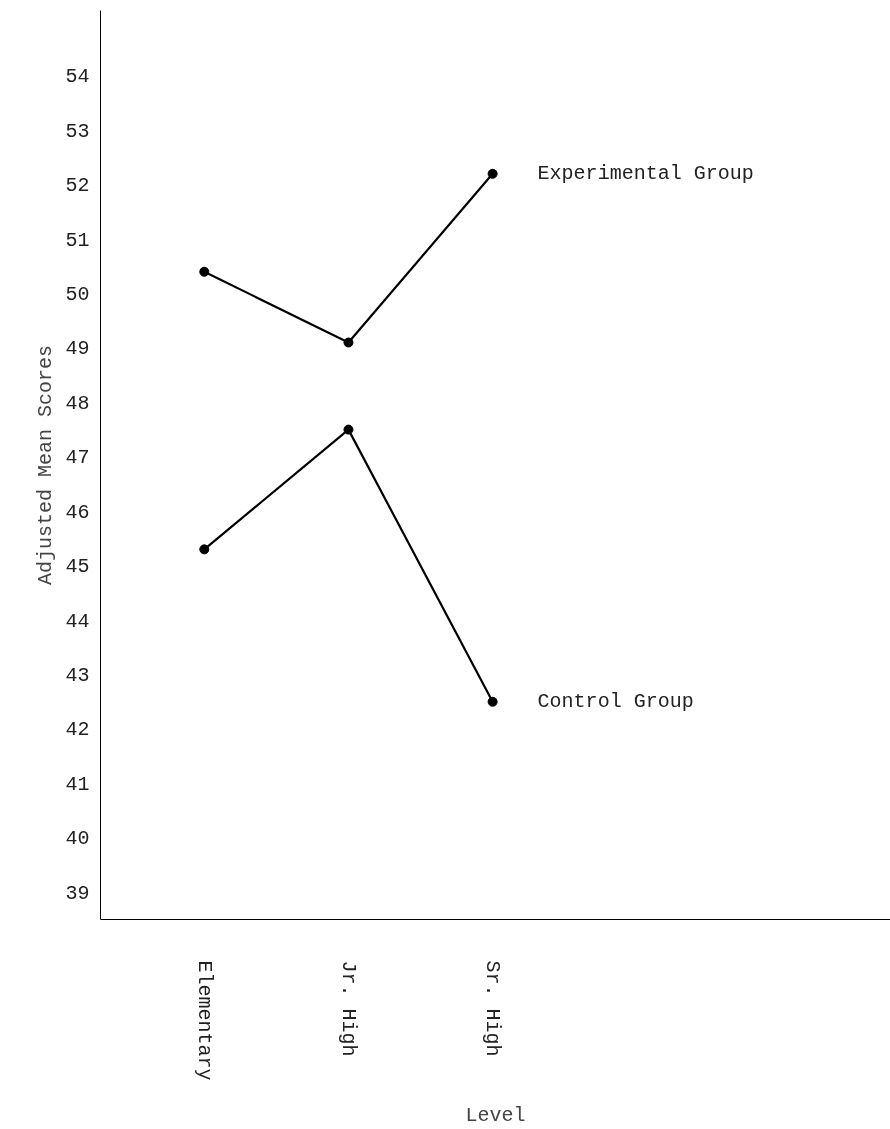  Describe the element at coordinates (77, 240) in the screenshot. I see `y-tick-label: 51` at that location.